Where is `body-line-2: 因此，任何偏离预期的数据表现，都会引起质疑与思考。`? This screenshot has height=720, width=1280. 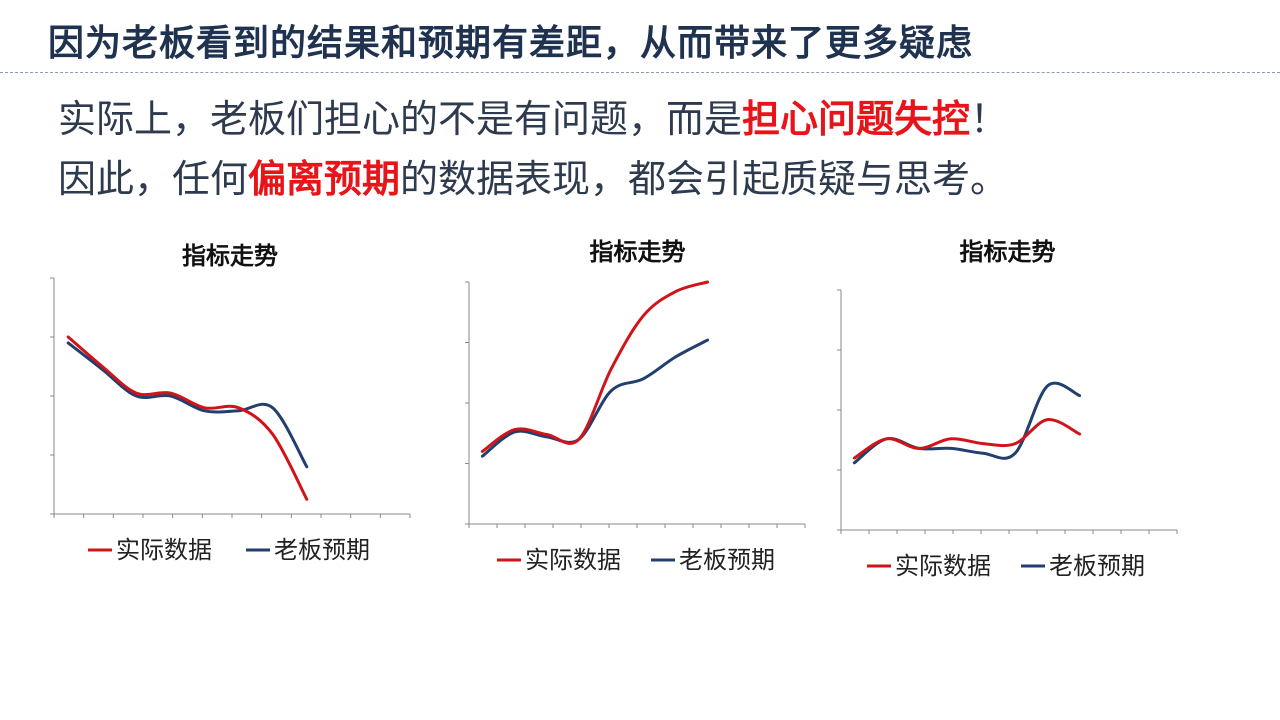
body-line-2: 因此，任何偏离预期的数据表现，都会引起质疑与思考。 is located at coordinates (533, 175).